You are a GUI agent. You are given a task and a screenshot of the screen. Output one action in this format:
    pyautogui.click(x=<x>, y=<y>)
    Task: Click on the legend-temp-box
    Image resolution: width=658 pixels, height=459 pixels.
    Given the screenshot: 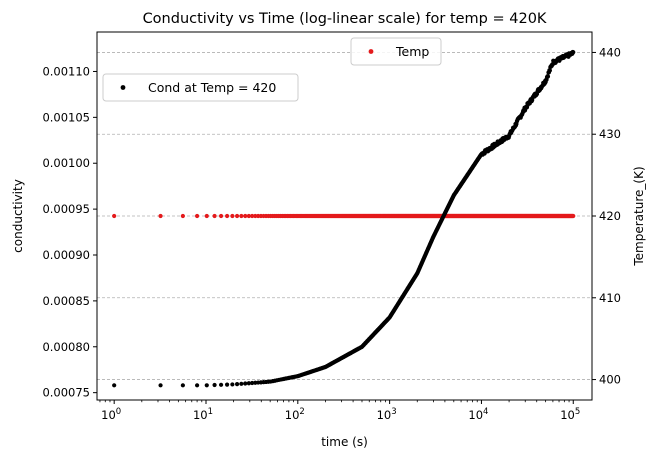 What is the action you would take?
    pyautogui.click(x=396, y=51)
    